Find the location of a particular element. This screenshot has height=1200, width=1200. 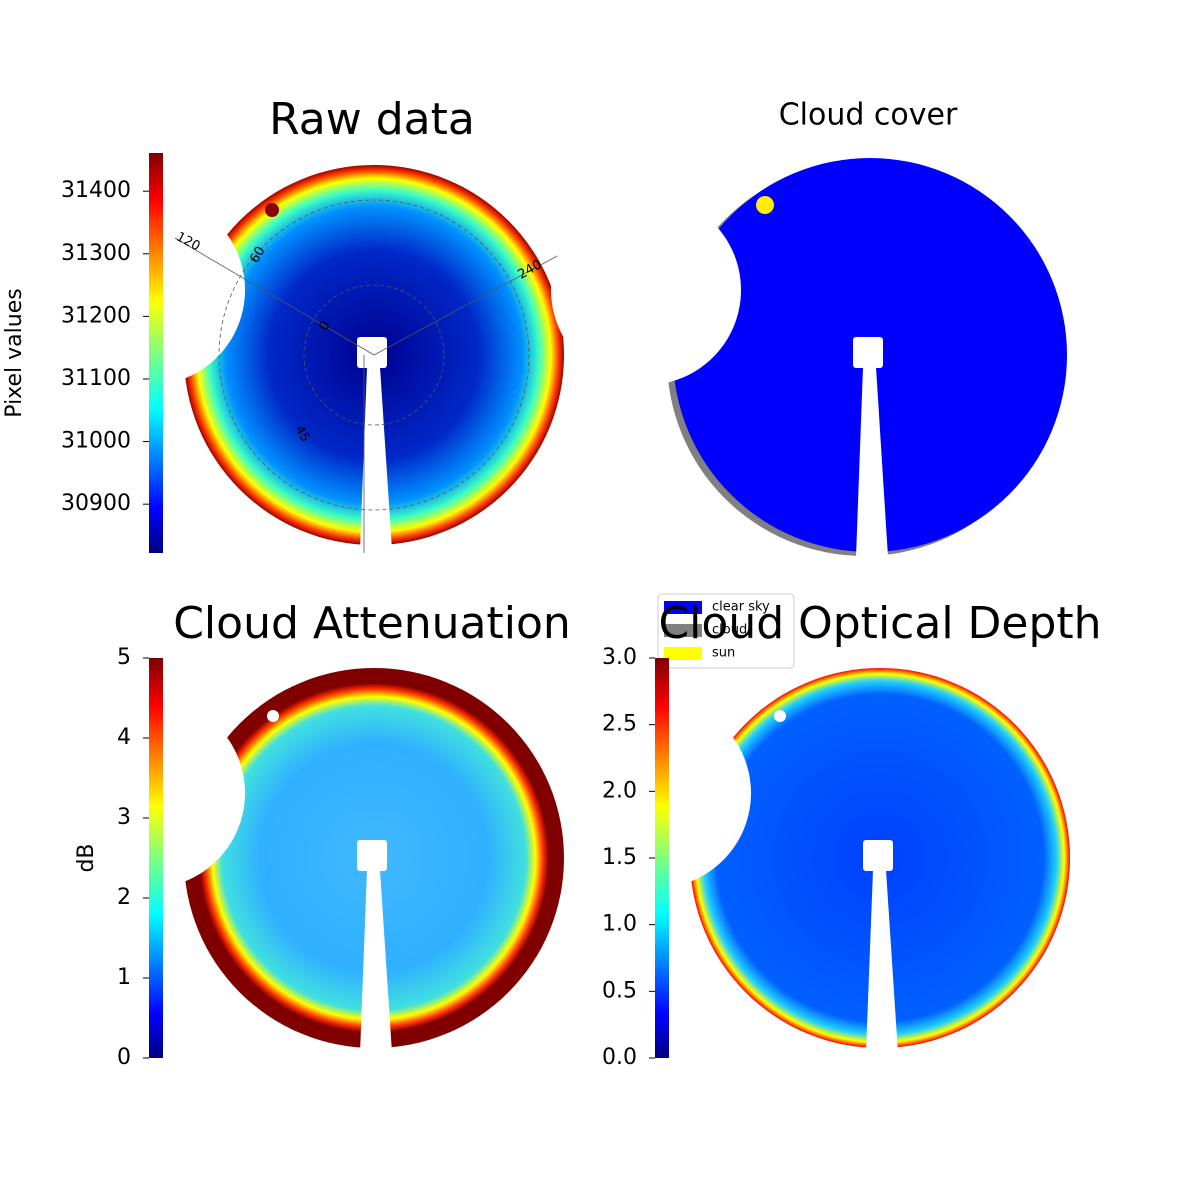

panel-title: Raw data is located at coordinates (372, 119).